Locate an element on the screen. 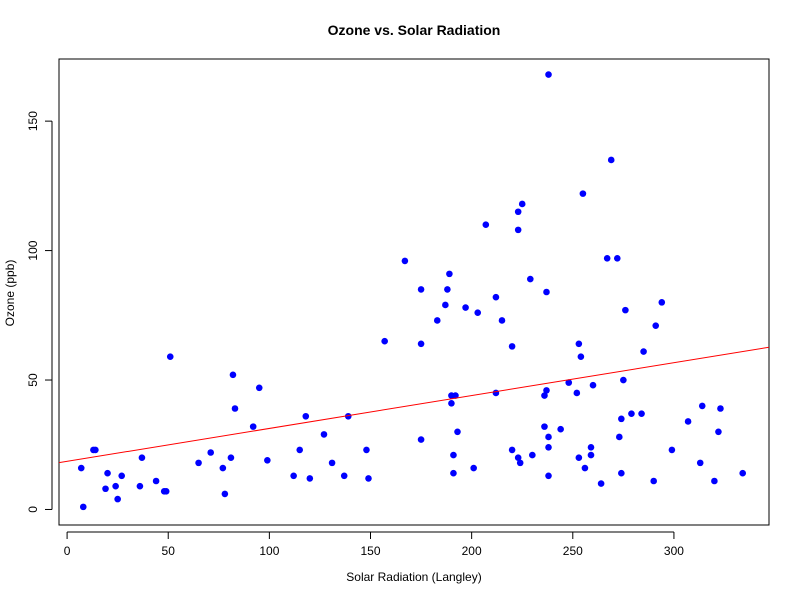 This screenshot has width=800, height=600. x-tick-label: 300 is located at coordinates (674, 551).